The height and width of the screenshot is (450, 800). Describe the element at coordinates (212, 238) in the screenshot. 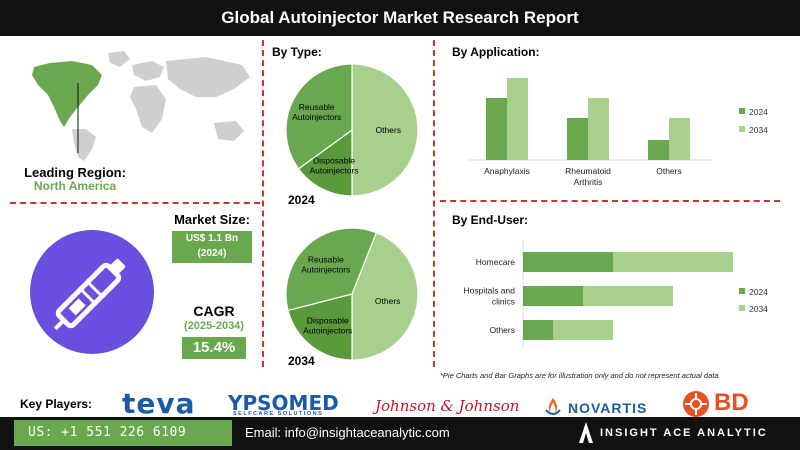

I see `market-size-value: US$ 1.1 Bn` at that location.